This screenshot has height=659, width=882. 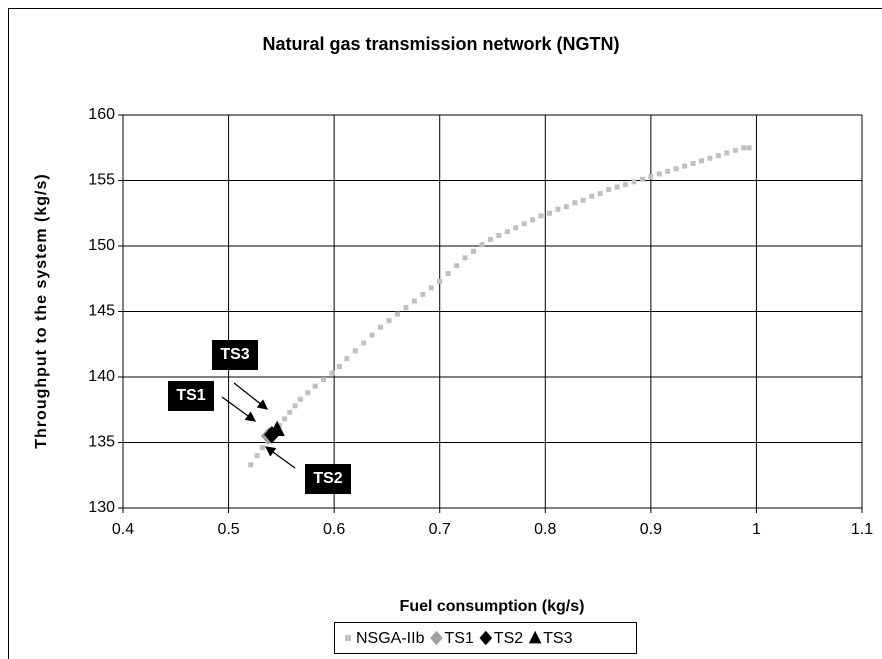 What do you see at coordinates (101, 507) in the screenshot?
I see `y-tick-label: 130` at bounding box center [101, 507].